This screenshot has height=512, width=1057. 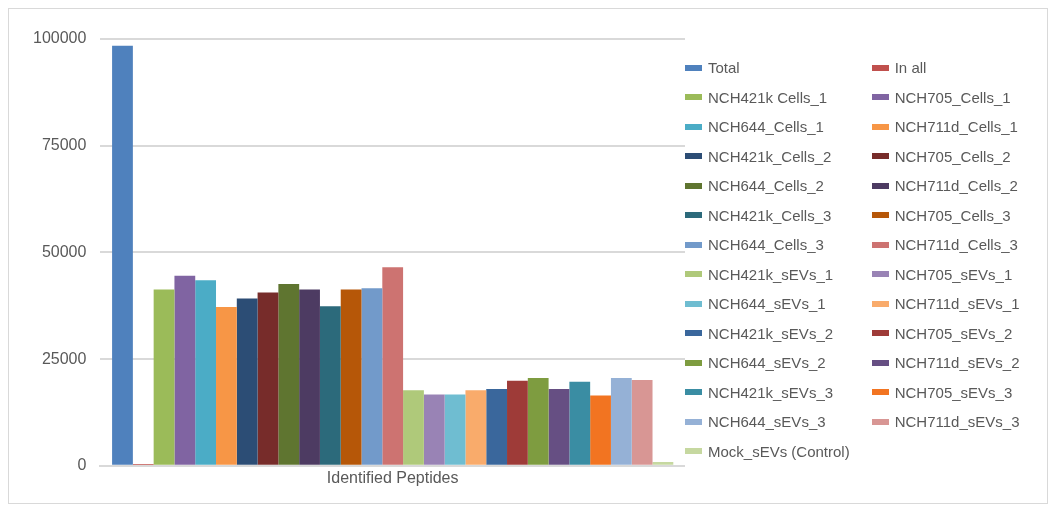 What do you see at coordinates (956, 186) in the screenshot?
I see `legend-label: NCH711d_Cells_2` at bounding box center [956, 186].